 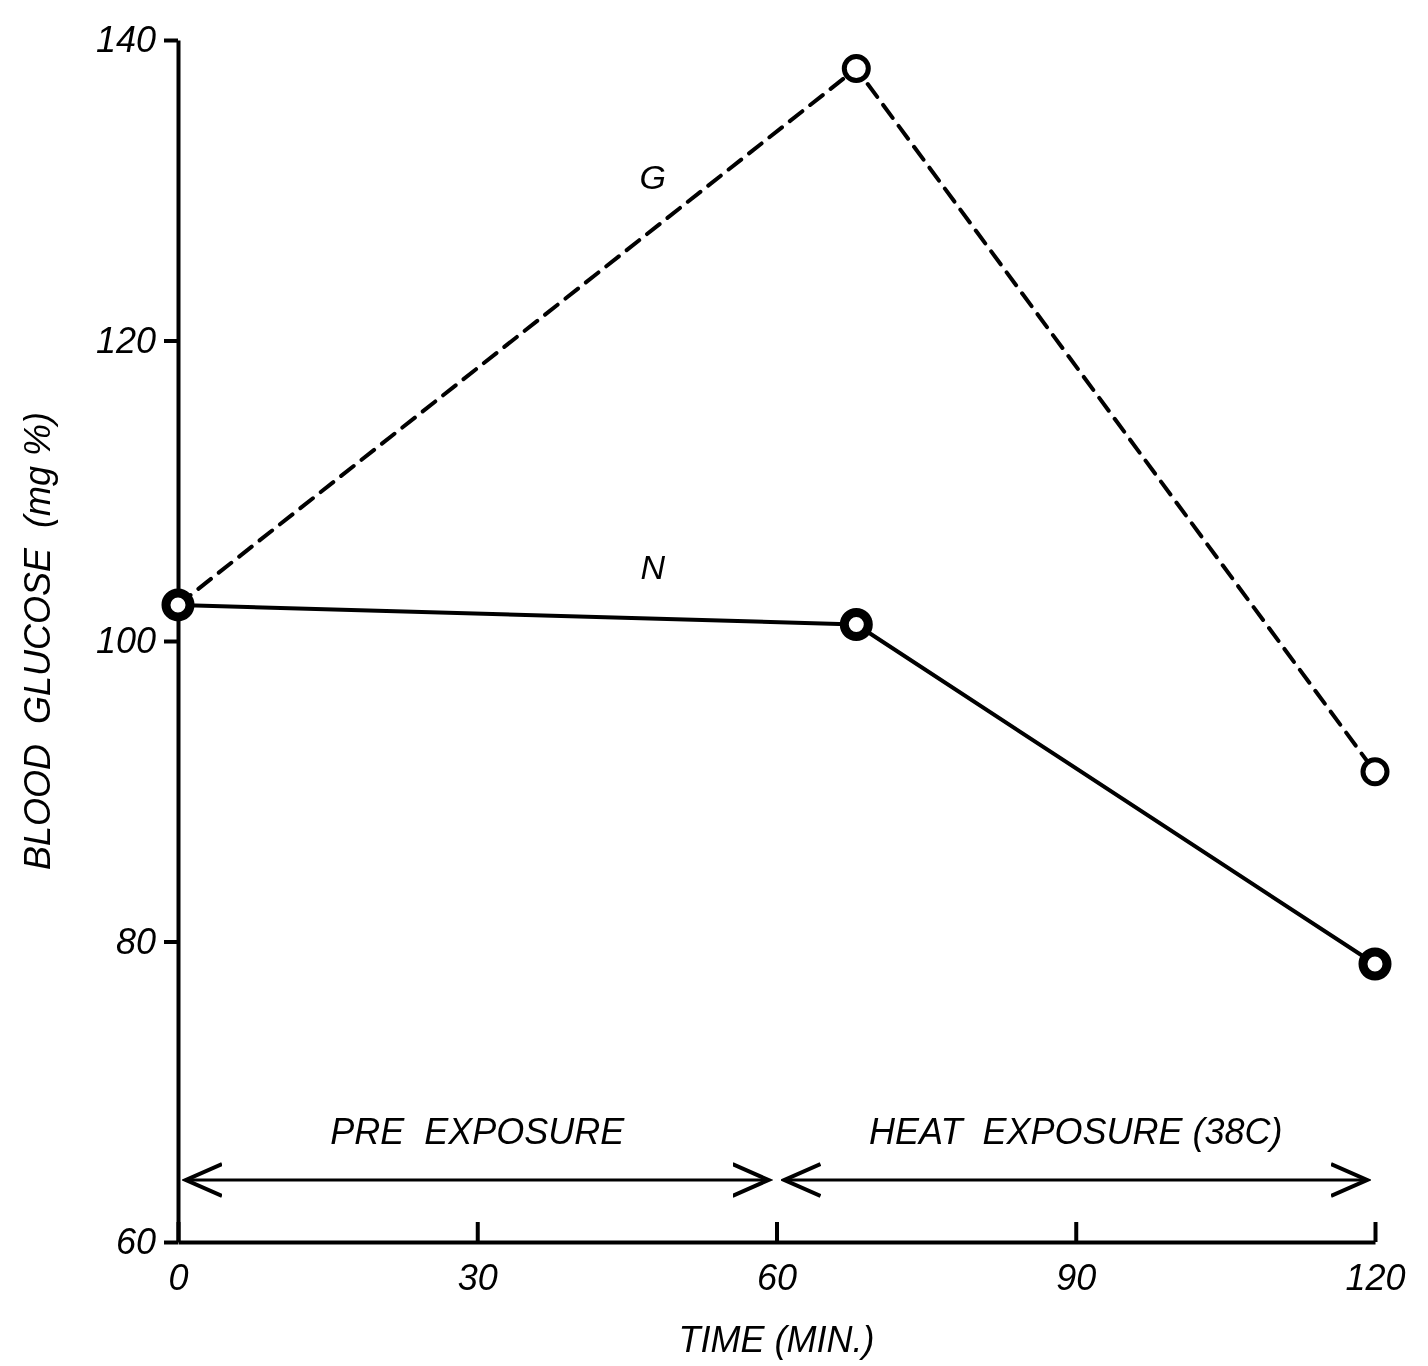 I want to click on series-label: G, so click(x=653, y=177).